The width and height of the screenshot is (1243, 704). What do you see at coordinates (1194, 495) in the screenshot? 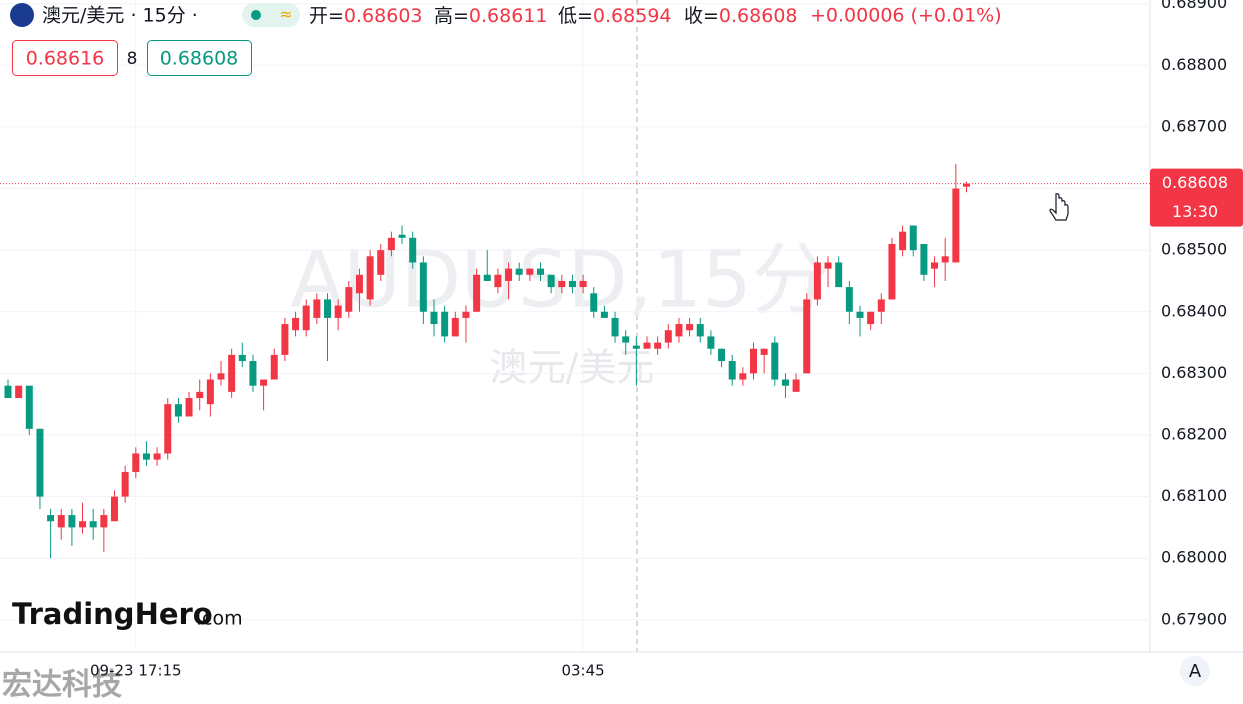
I see `y-tick-label: 0.68100` at bounding box center [1194, 495].